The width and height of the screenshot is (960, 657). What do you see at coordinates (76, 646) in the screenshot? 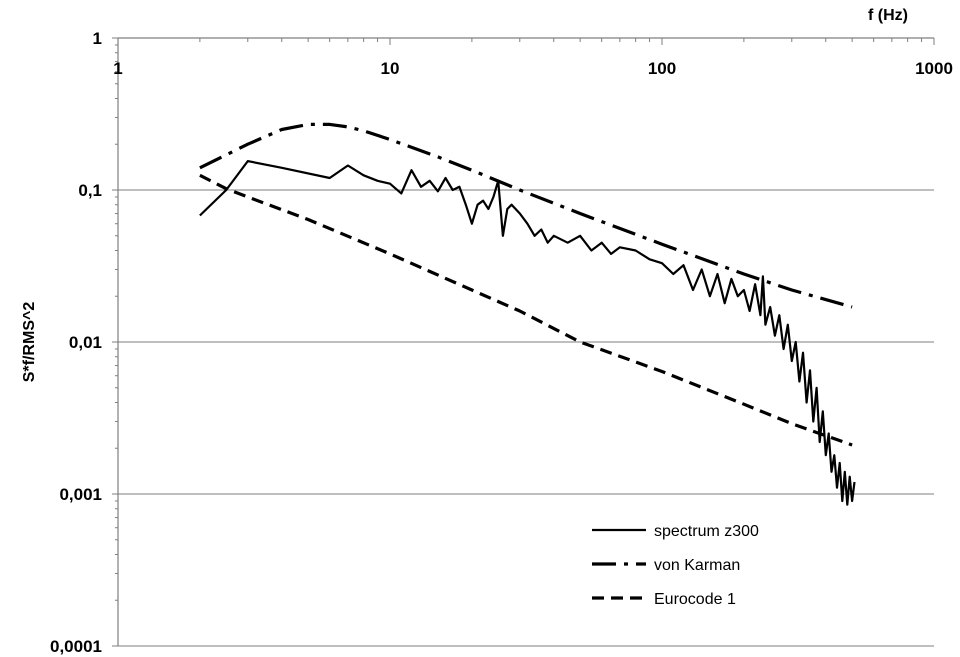
I see `y-tick-label: 0,0001` at bounding box center [76, 646].